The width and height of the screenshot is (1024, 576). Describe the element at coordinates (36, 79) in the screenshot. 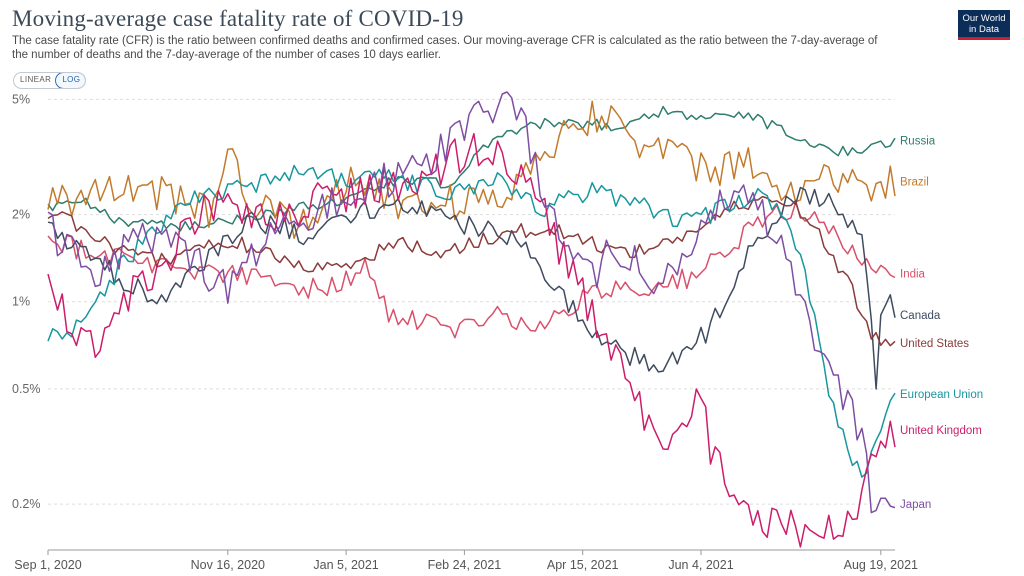

I see `linear-scale-button: LINEAR` at that location.